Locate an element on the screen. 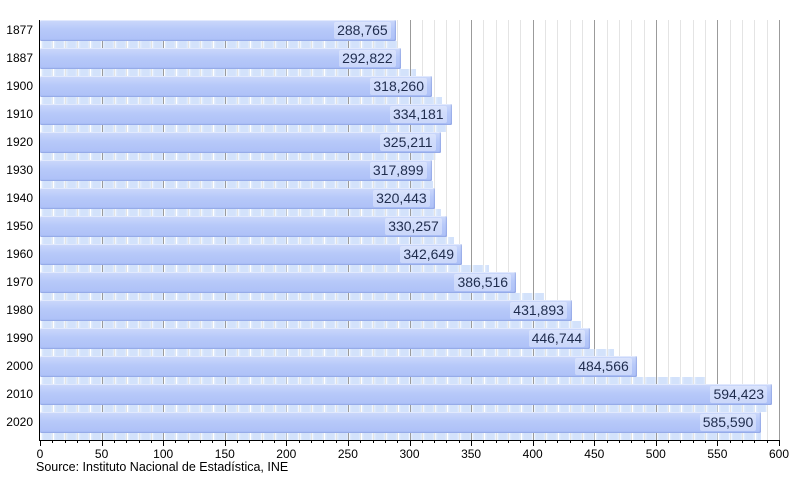 The width and height of the screenshot is (800, 480). x-axis-tick-label: 300 is located at coordinates (409, 454).